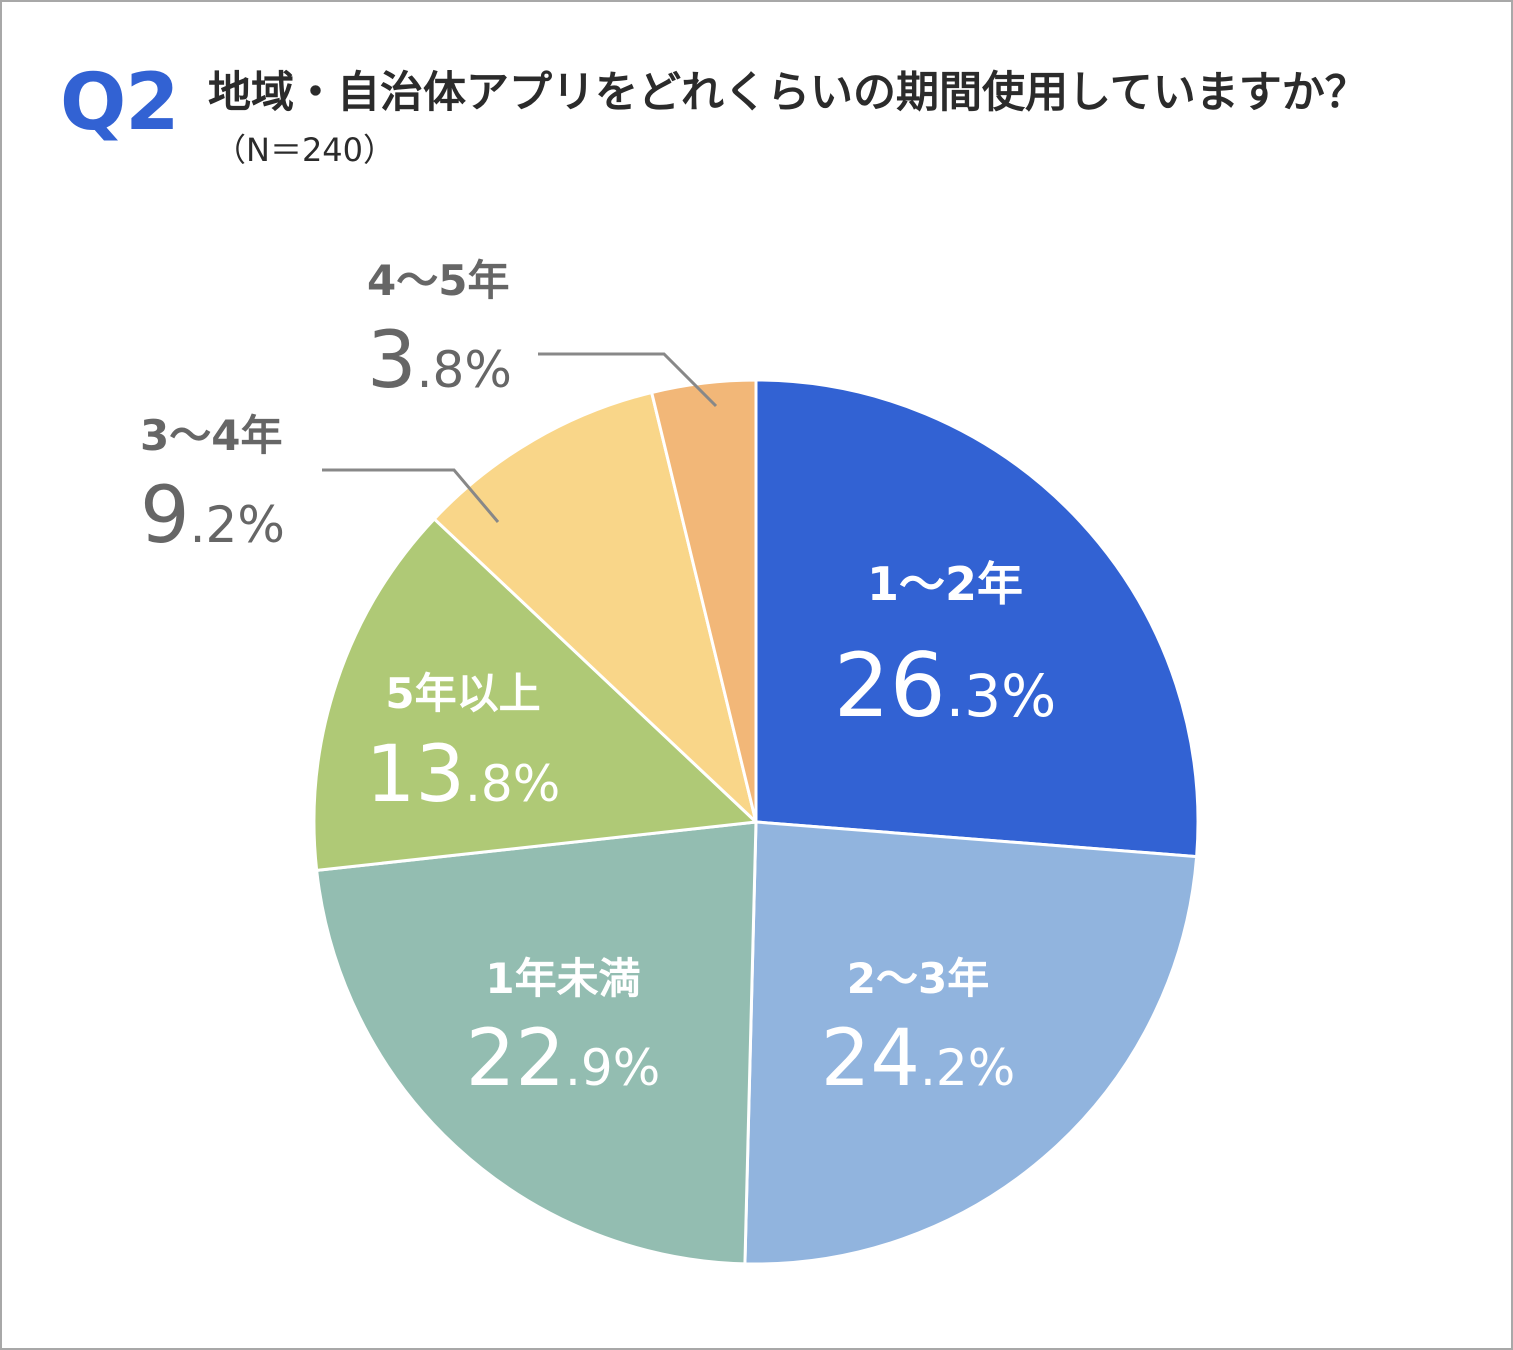 Image resolution: width=1513 pixels, height=1350 pixels. I want to click on slice-label-value-2: 24.2%, so click(918, 1059).